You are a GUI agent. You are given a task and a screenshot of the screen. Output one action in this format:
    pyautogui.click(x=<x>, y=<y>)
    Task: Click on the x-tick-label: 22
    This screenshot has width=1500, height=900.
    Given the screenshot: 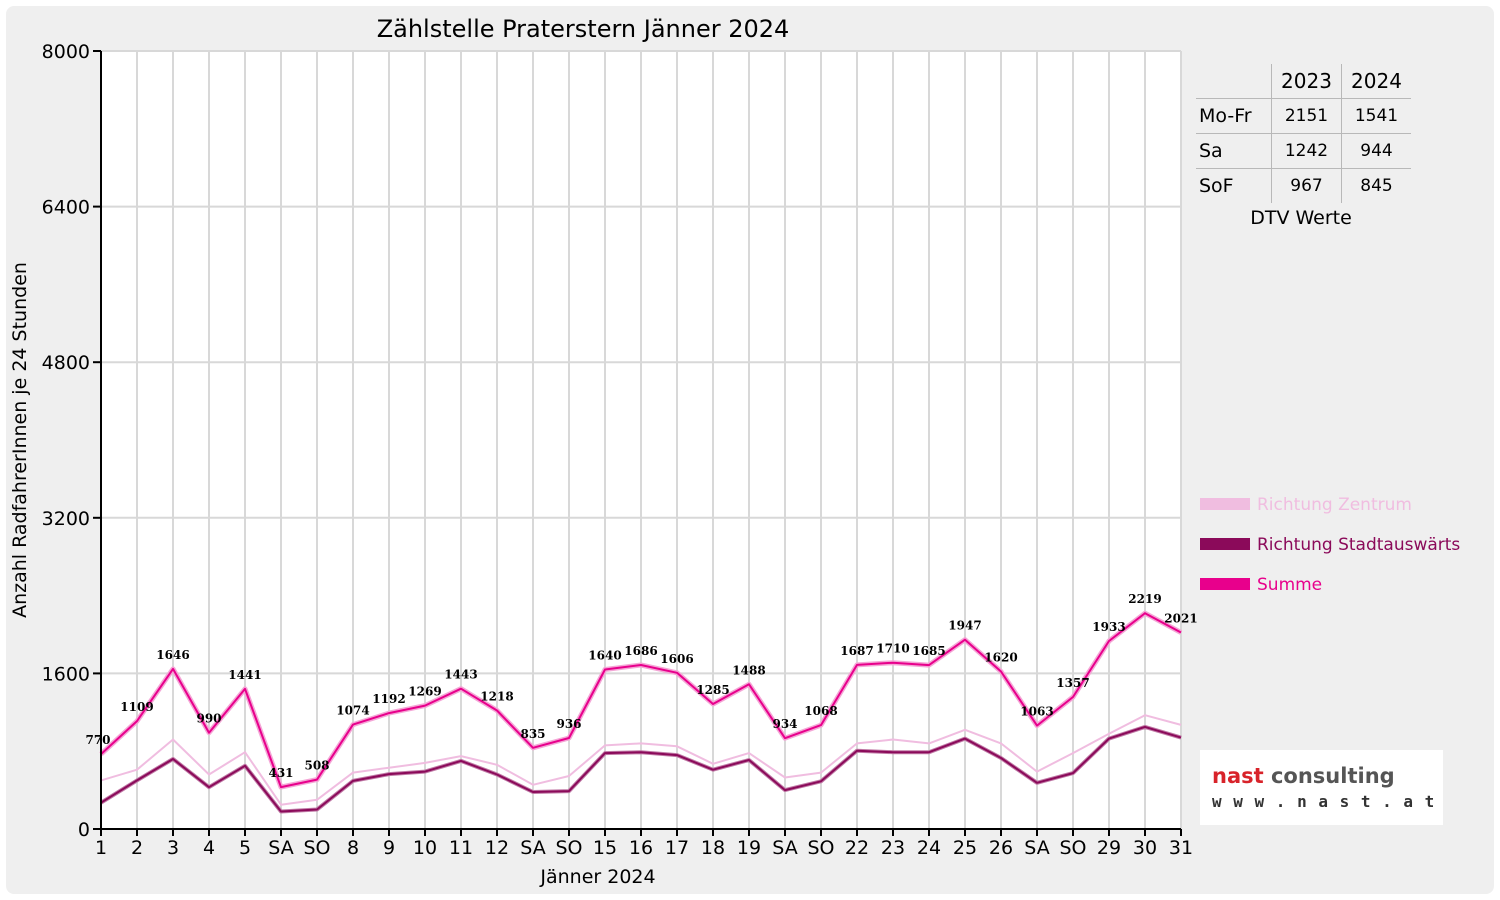 What is the action you would take?
    pyautogui.click(x=857, y=848)
    